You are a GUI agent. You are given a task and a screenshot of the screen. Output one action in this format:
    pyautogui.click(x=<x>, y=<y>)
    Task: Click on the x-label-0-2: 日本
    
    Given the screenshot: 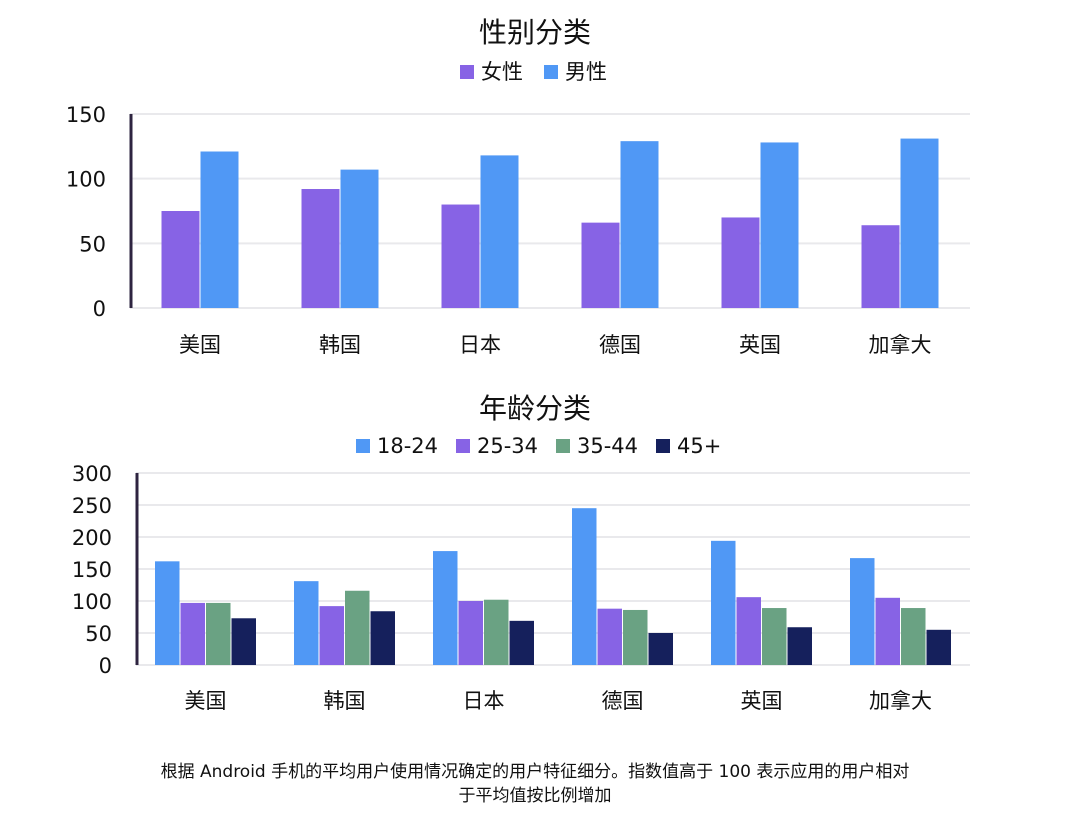 What is the action you would take?
    pyautogui.click(x=480, y=345)
    